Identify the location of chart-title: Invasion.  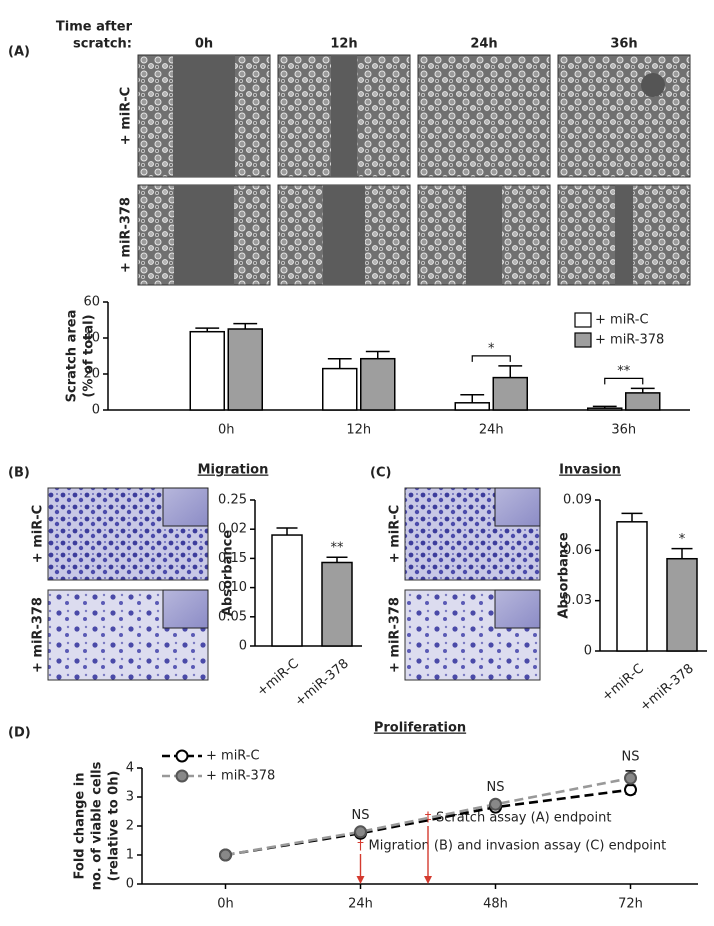
(590, 470).